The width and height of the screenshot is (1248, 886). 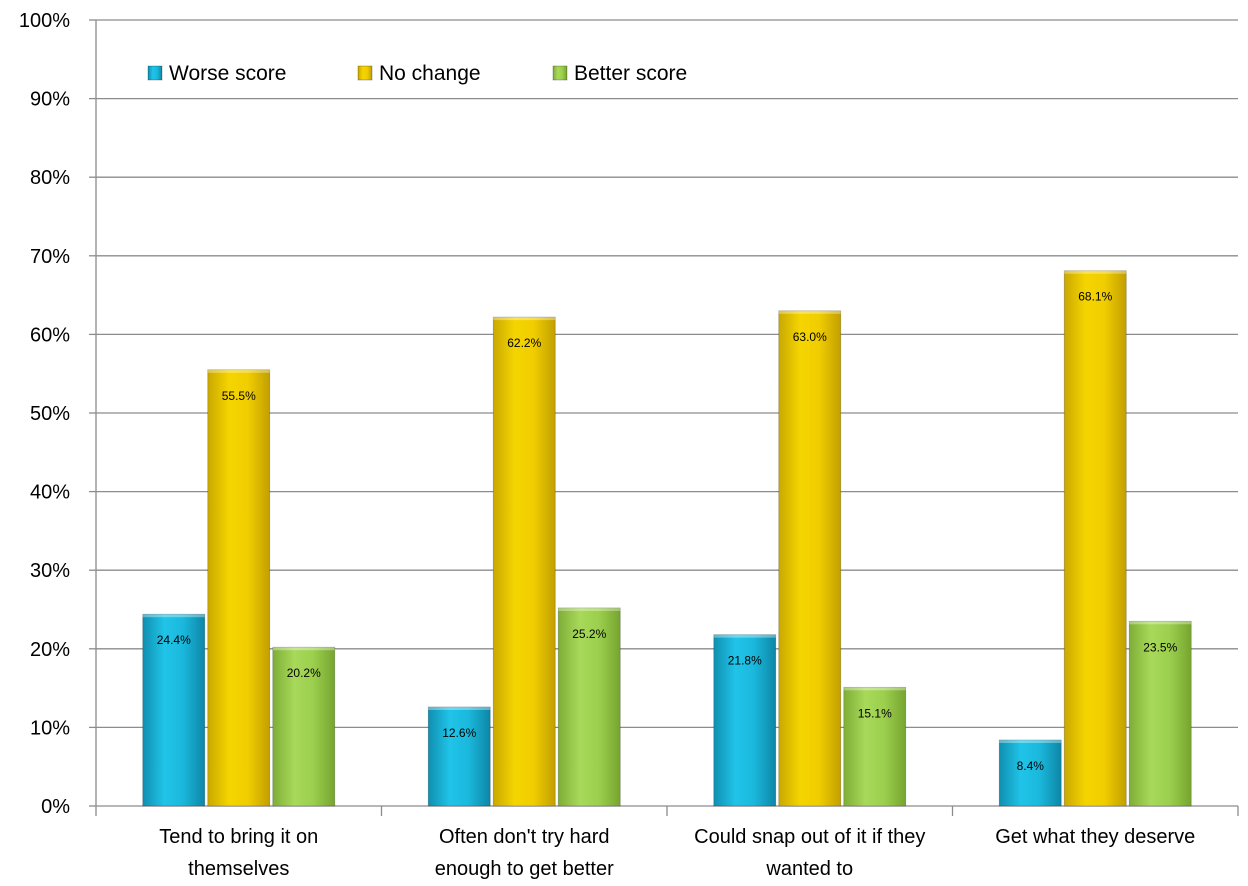 I want to click on y-tick-label: 0%, so click(x=55, y=807).